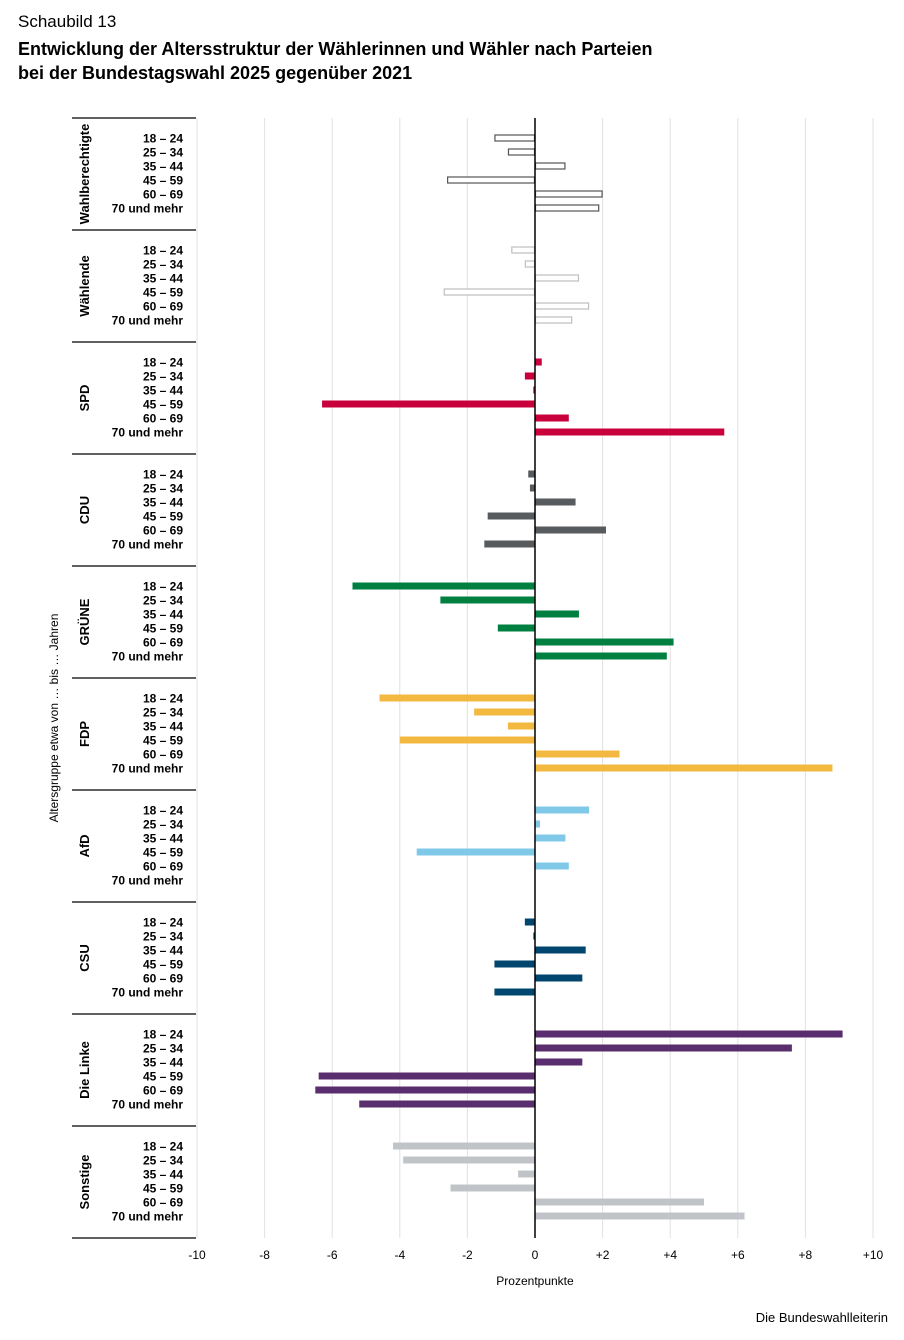 The width and height of the screenshot is (904, 1340). What do you see at coordinates (738, 1255) in the screenshot?
I see `x-tick-label: +6` at bounding box center [738, 1255].